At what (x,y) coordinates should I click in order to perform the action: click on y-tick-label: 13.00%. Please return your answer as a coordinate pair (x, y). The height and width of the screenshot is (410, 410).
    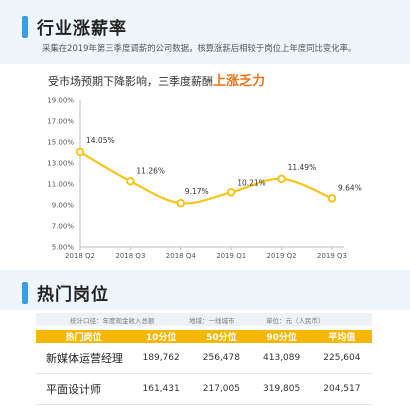
    Looking at the image, I should click on (60, 164).